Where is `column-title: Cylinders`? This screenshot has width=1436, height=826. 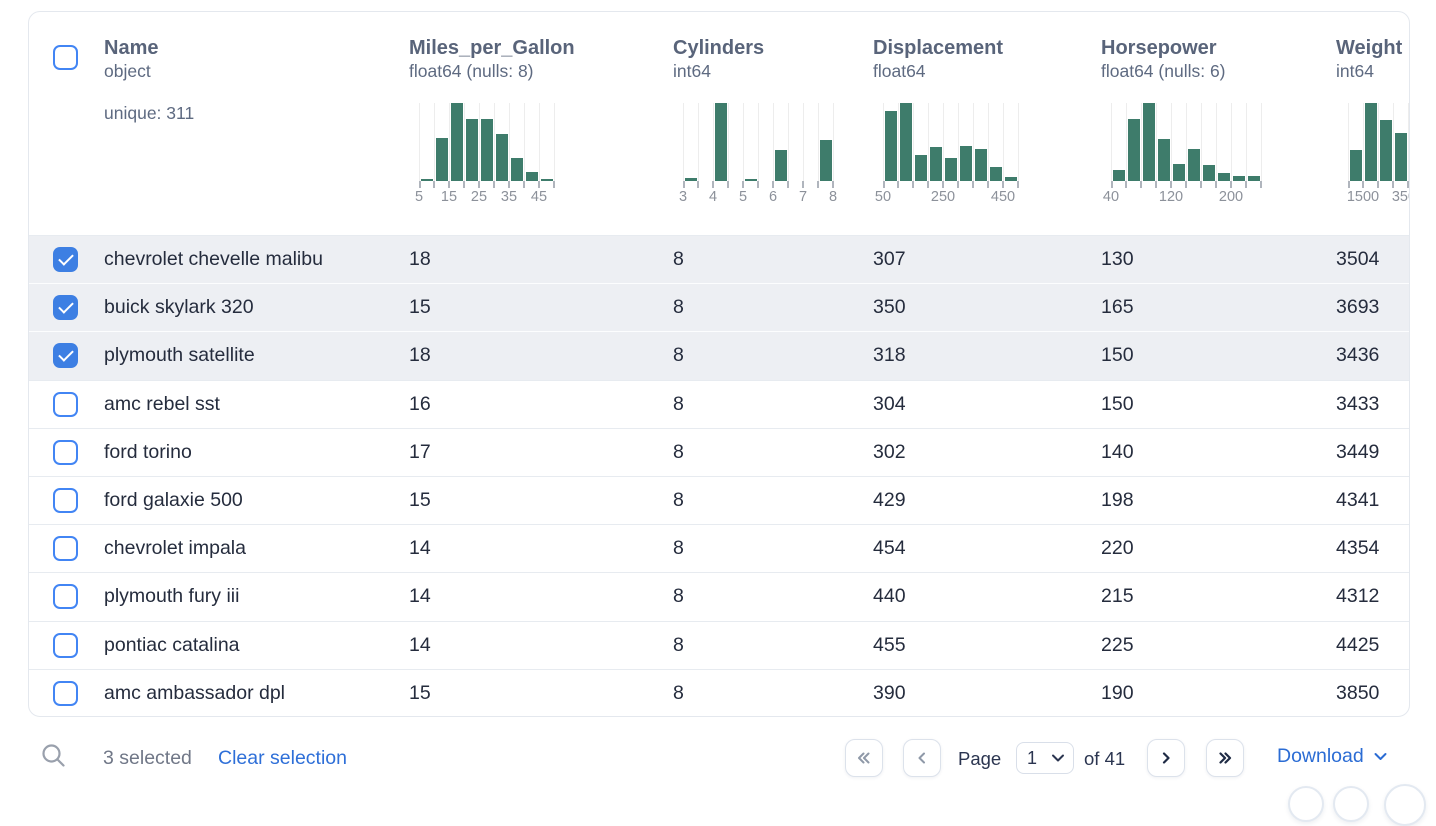 column-title: Cylinders is located at coordinates (719, 48).